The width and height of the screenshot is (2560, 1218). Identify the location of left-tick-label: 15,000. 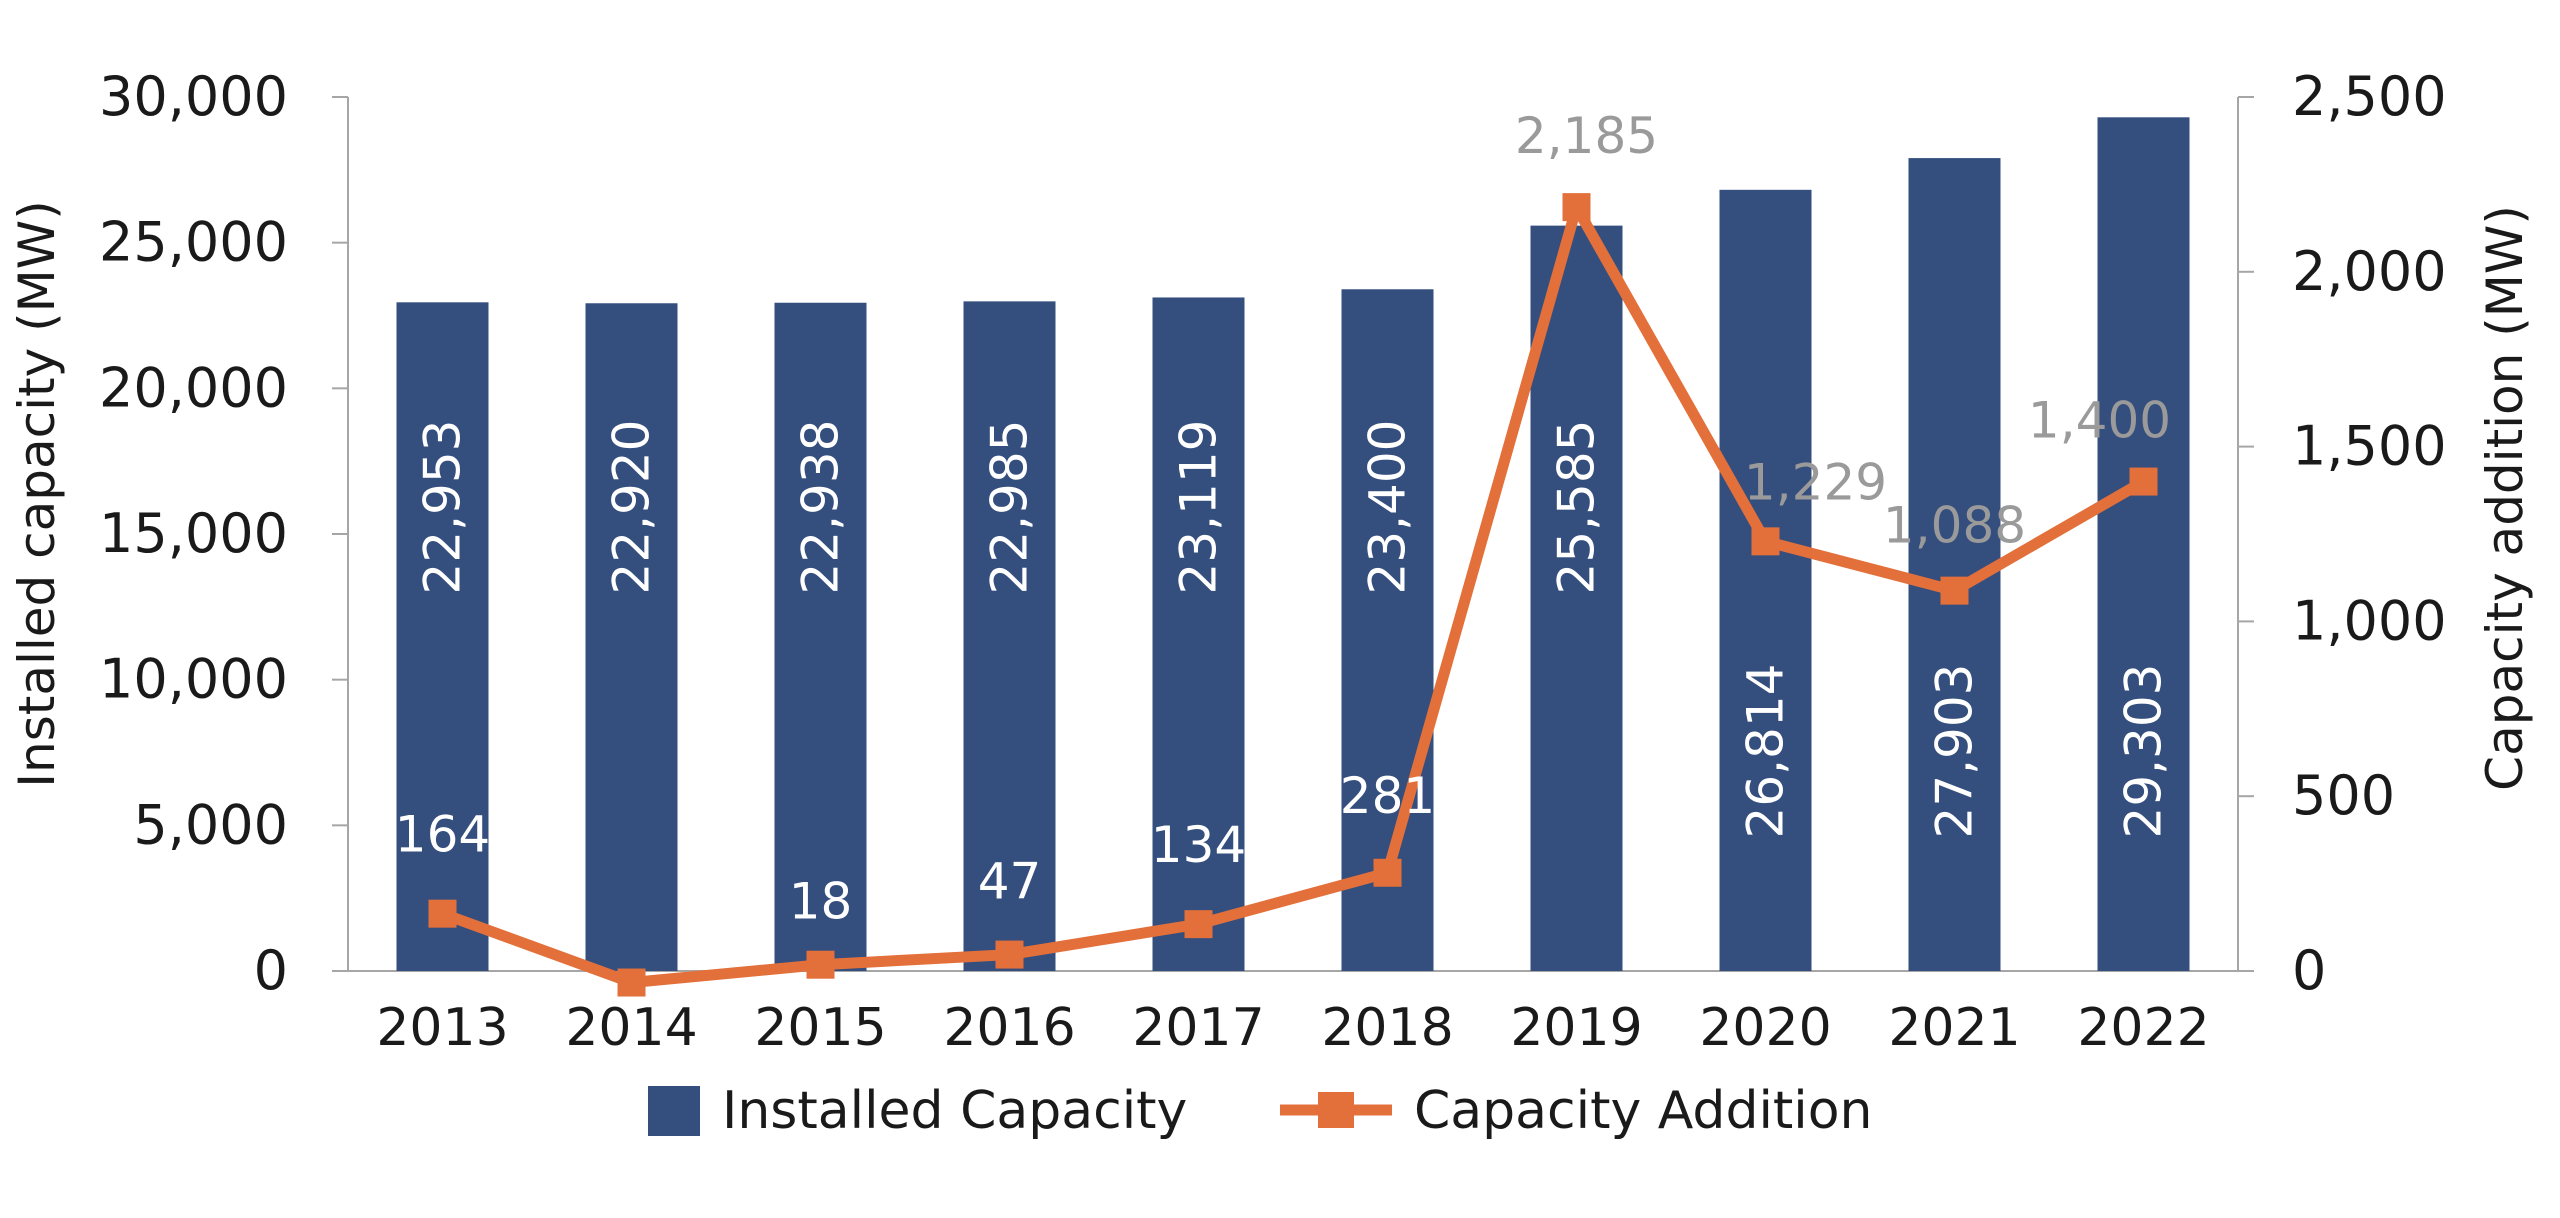
(193, 533).